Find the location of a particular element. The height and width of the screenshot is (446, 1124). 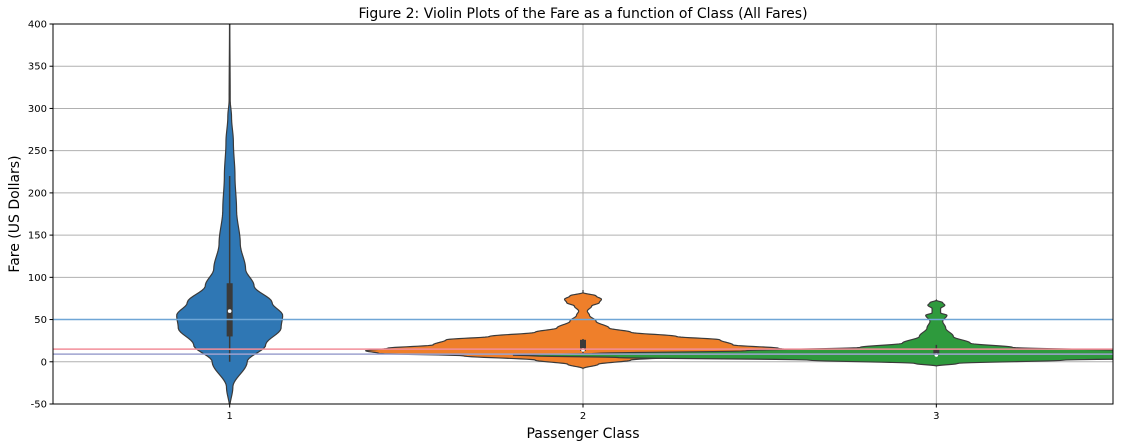

x-axis-title: Passenger Class is located at coordinates (582, 434).